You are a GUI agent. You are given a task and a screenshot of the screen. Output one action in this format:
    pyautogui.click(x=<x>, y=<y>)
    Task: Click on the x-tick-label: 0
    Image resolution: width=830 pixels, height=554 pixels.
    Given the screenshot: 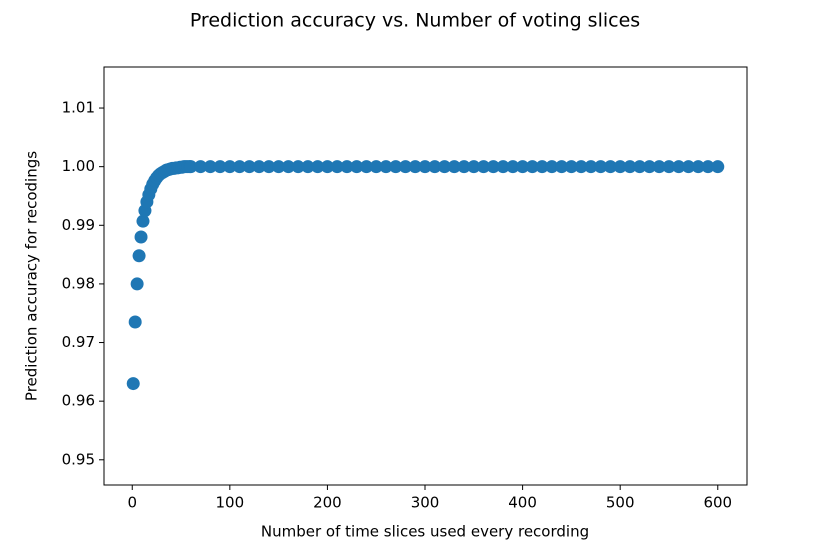 What is the action you would take?
    pyautogui.click(x=132, y=503)
    